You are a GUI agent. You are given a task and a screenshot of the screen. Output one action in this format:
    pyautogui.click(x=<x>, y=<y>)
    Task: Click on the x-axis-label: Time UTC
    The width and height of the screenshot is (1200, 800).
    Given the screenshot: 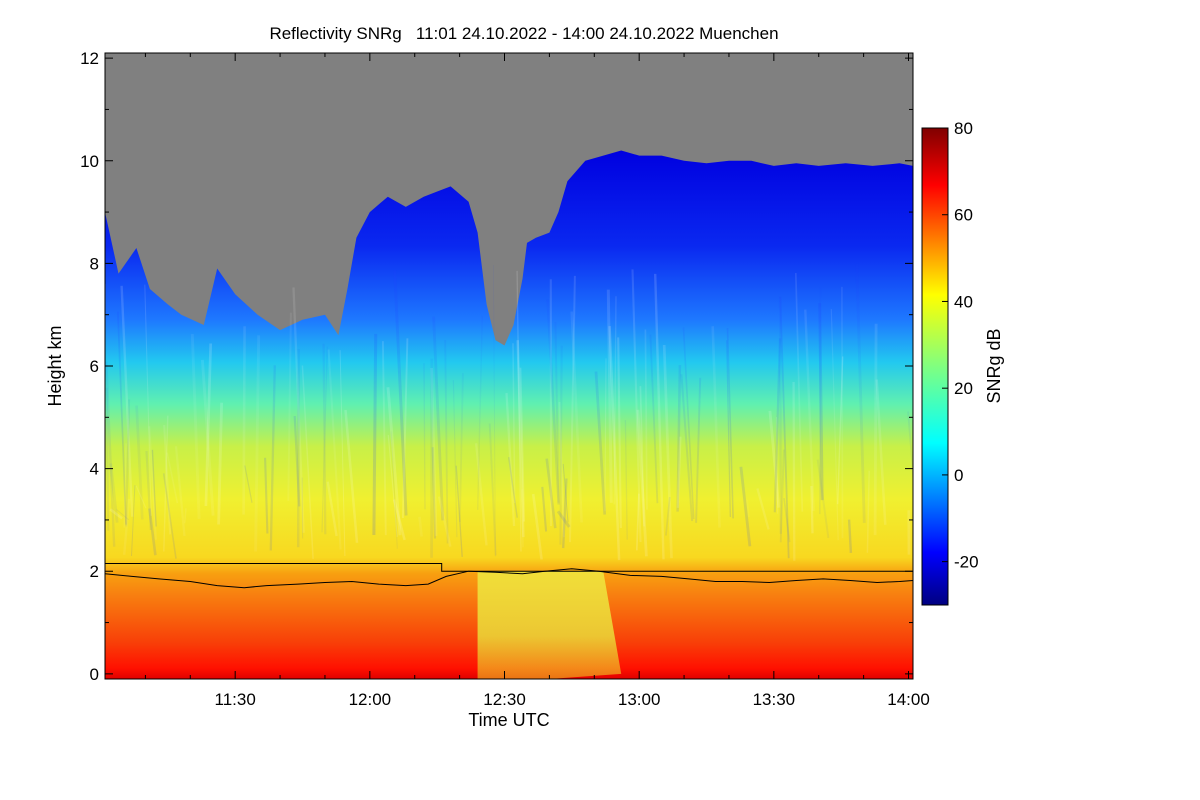 What is the action you would take?
    pyautogui.click(x=508, y=720)
    